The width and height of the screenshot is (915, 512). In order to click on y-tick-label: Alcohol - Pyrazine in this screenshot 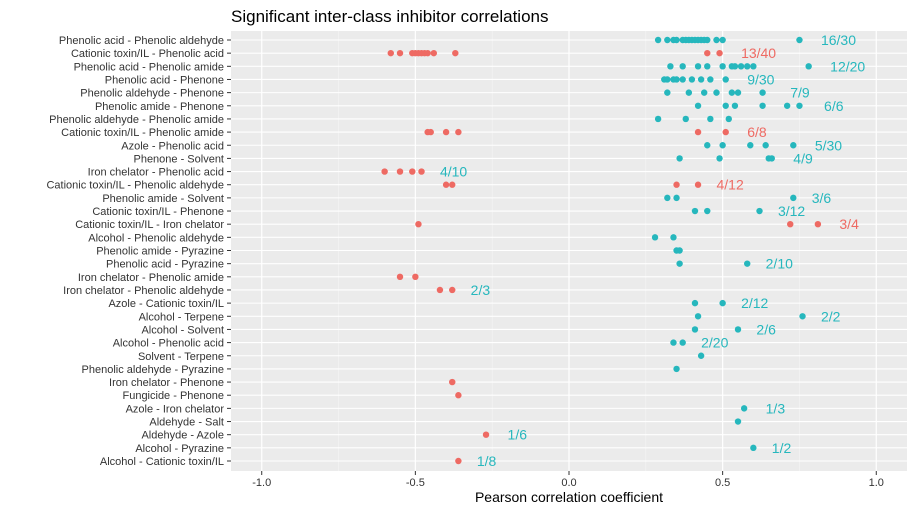, I will do `click(179, 449)`.